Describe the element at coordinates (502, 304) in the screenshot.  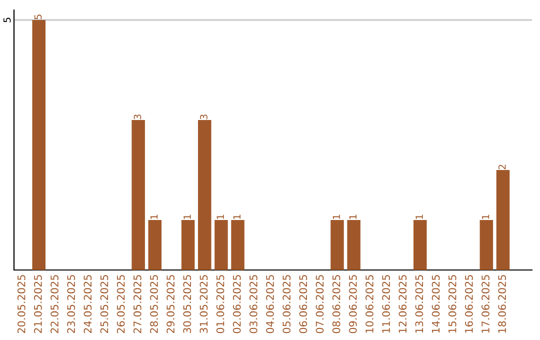
I see `x-tick-label: 18.06.2025` at that location.